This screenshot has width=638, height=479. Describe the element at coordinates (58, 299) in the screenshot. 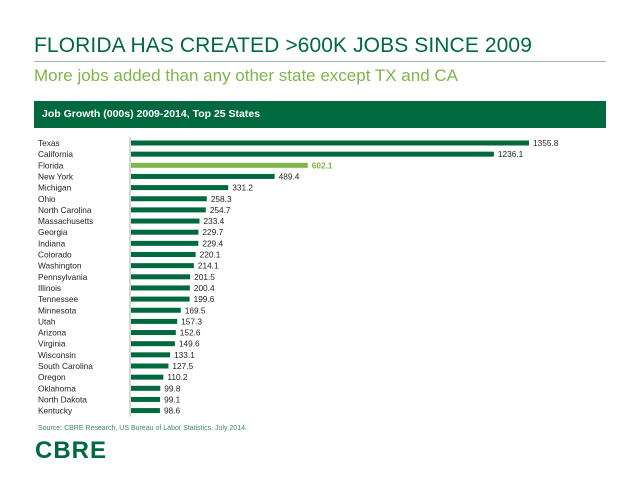

I see `category-label-tennessee: Tennessee` at that location.